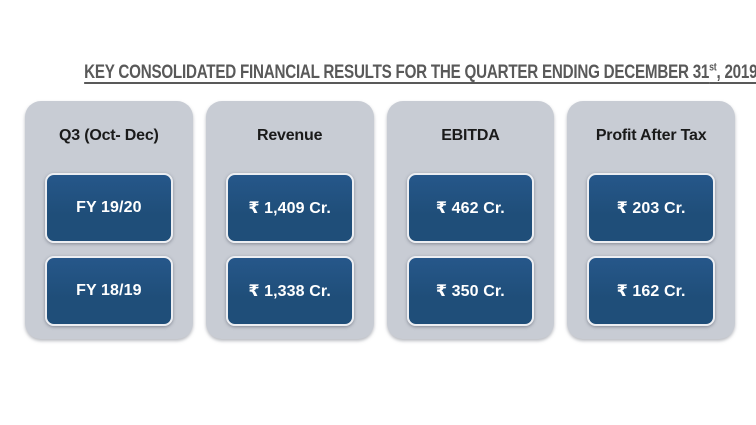 The image size is (756, 425). I want to click on panel-revenue: Revenue ₹ 1,409 Cr. ₹ 1,338 Cr., so click(289, 220).